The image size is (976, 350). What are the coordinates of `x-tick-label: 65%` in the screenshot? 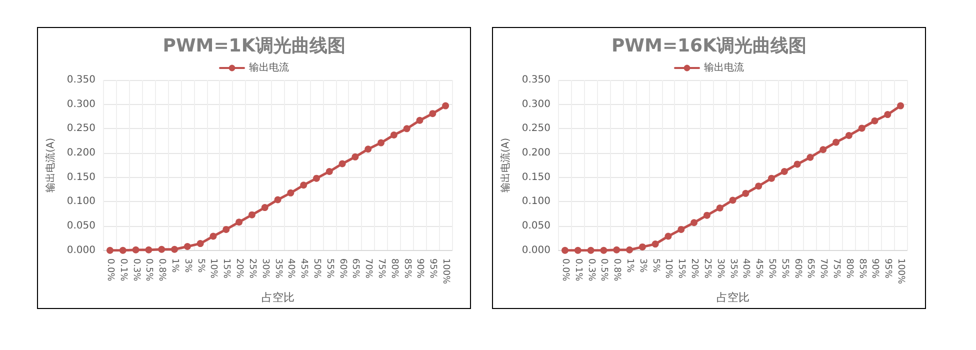 It's located at (355, 268).